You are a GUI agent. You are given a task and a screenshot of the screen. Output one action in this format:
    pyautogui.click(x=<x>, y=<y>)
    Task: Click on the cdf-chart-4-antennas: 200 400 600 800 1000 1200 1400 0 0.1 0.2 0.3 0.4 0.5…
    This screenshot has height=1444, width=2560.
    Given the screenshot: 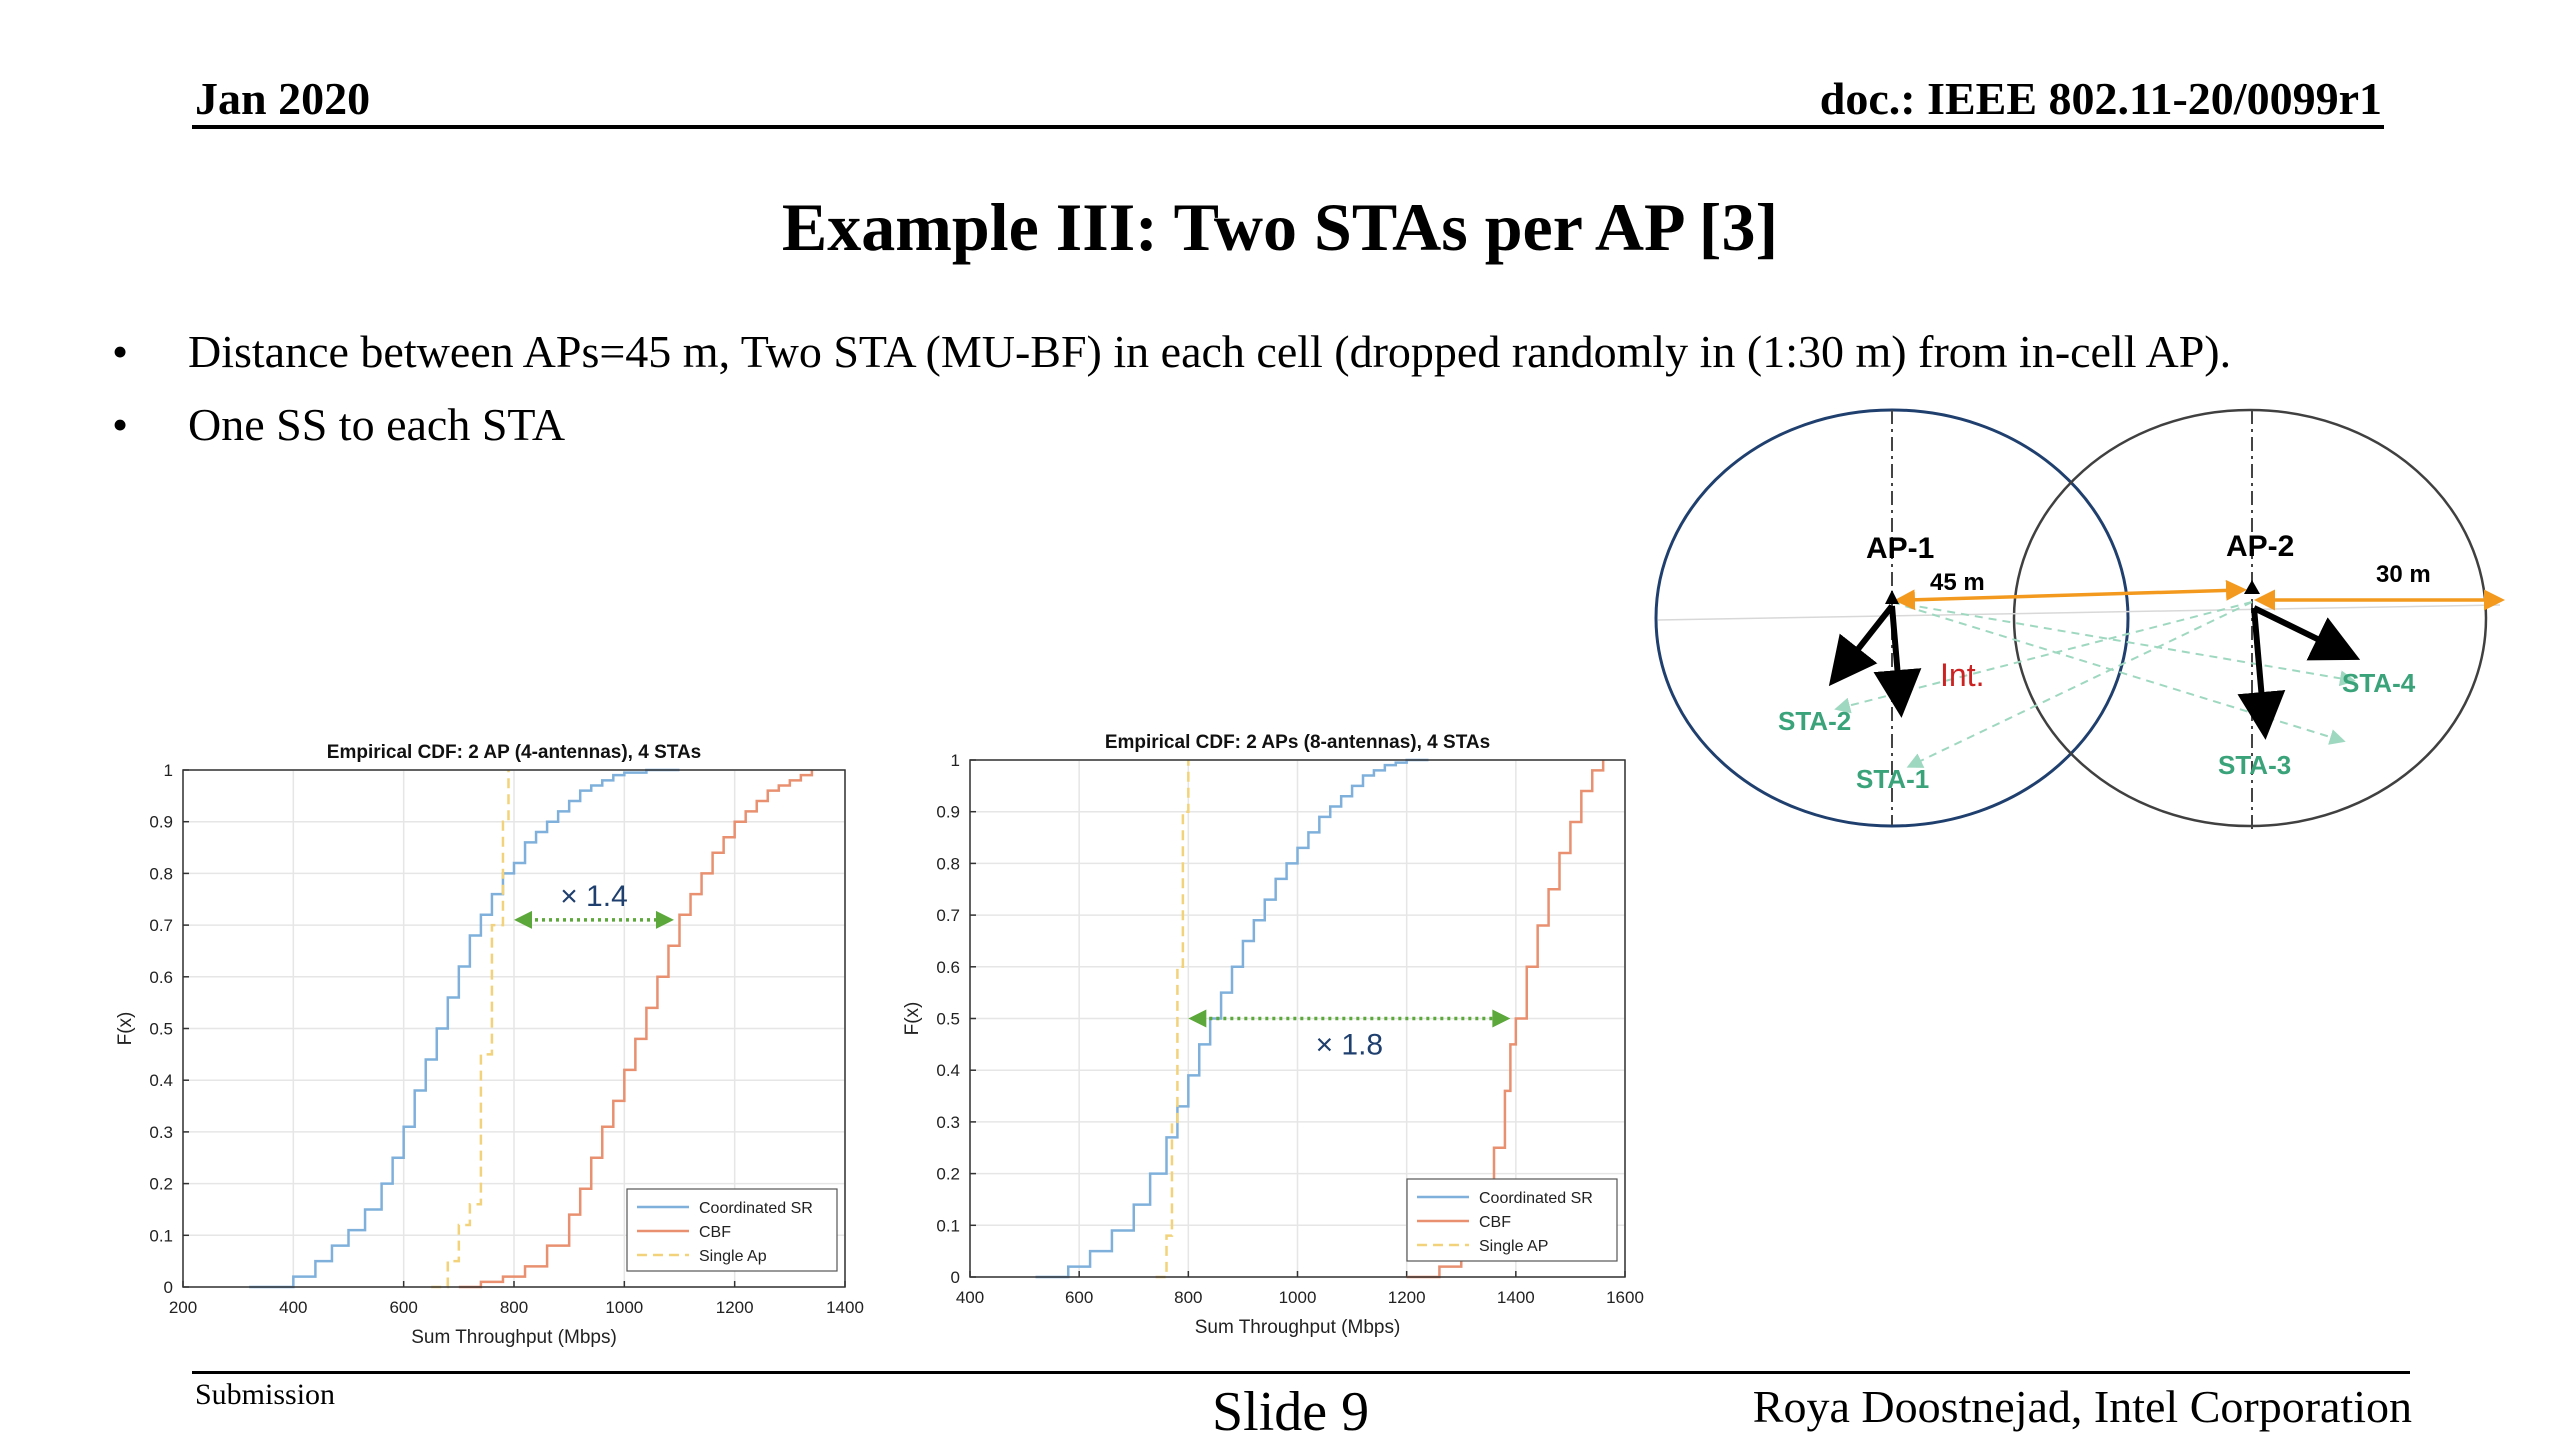 What is the action you would take?
    pyautogui.click(x=489, y=1045)
    